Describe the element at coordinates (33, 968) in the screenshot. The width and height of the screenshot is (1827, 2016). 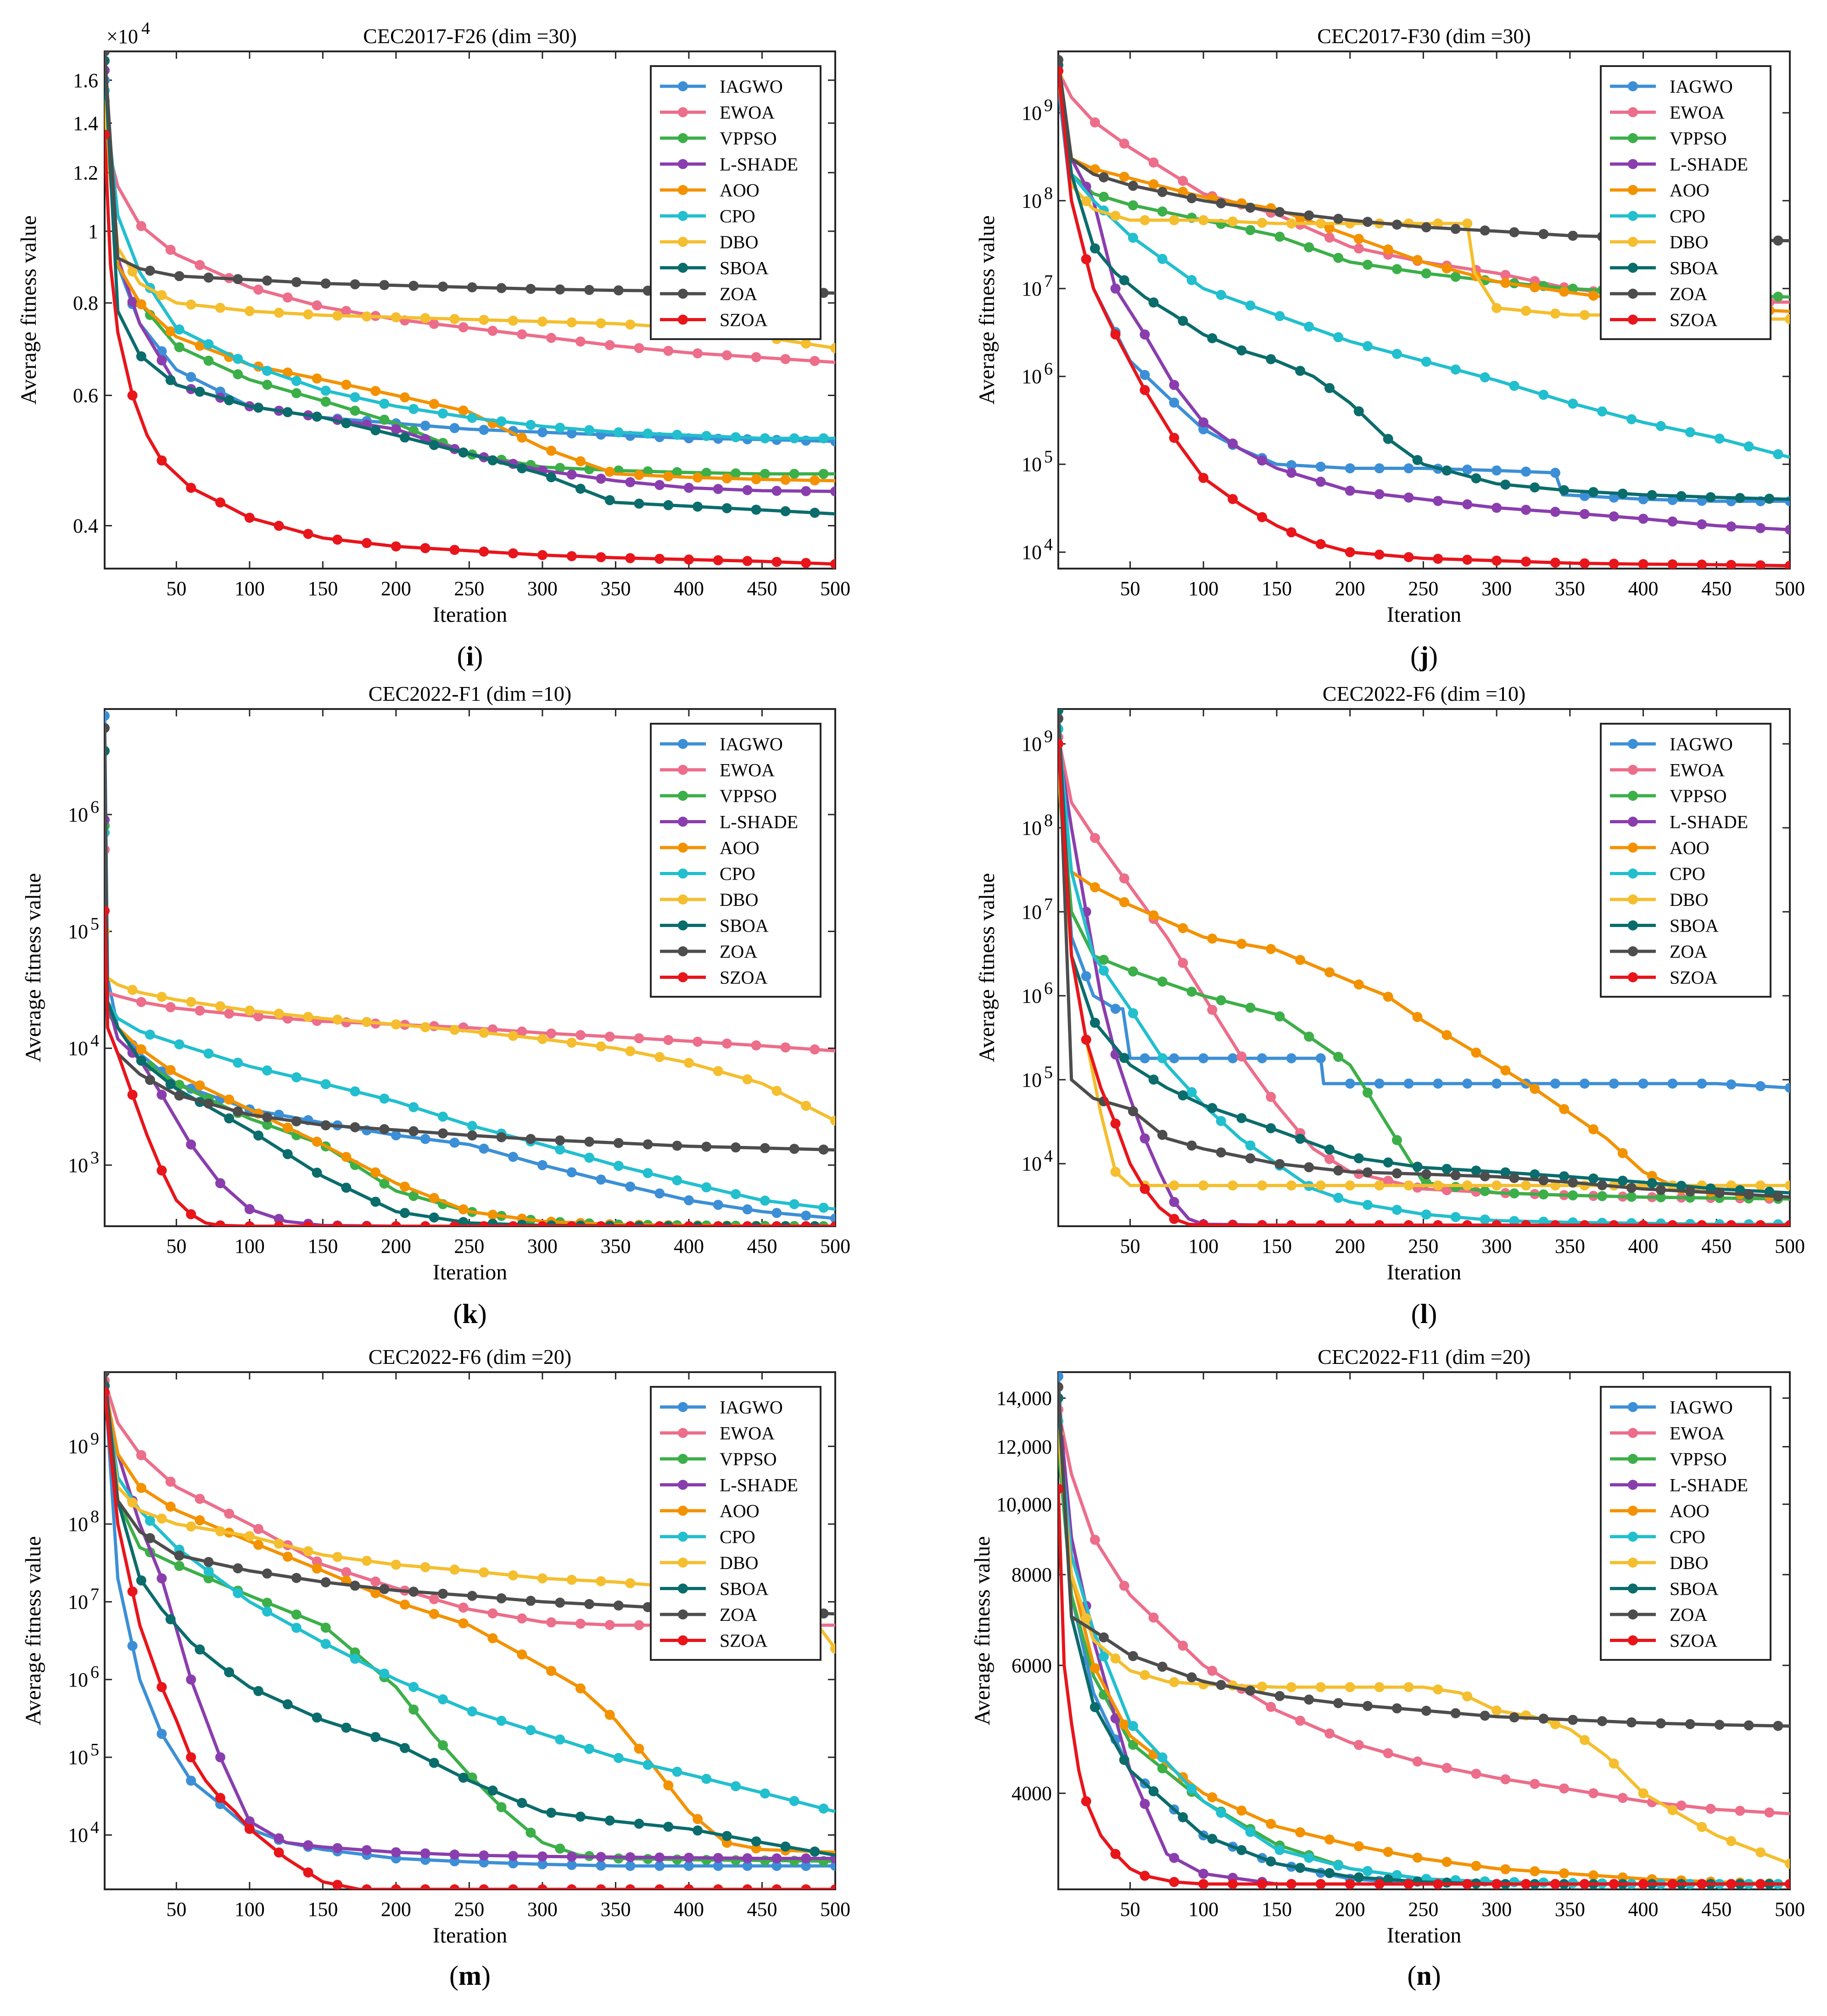
I see `chart-k-y-label: Average fitness value` at that location.